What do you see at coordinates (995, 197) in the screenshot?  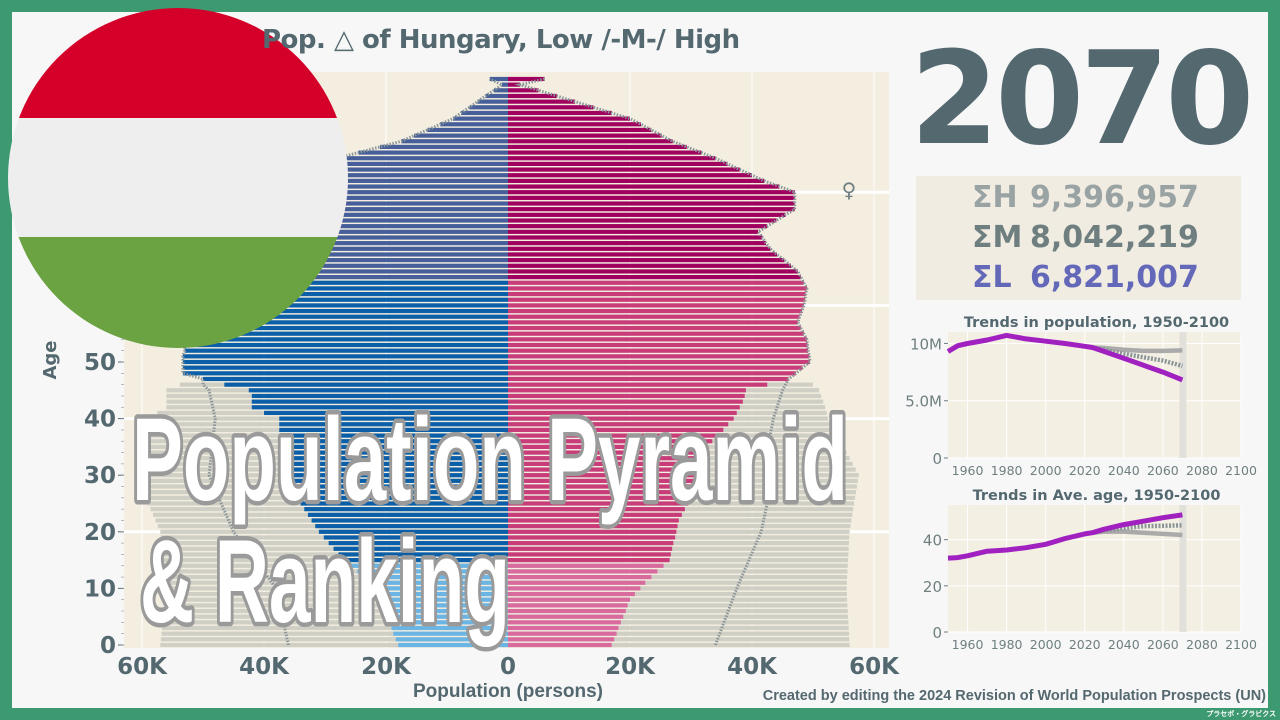 I see `total-high-label: ΣH` at bounding box center [995, 197].